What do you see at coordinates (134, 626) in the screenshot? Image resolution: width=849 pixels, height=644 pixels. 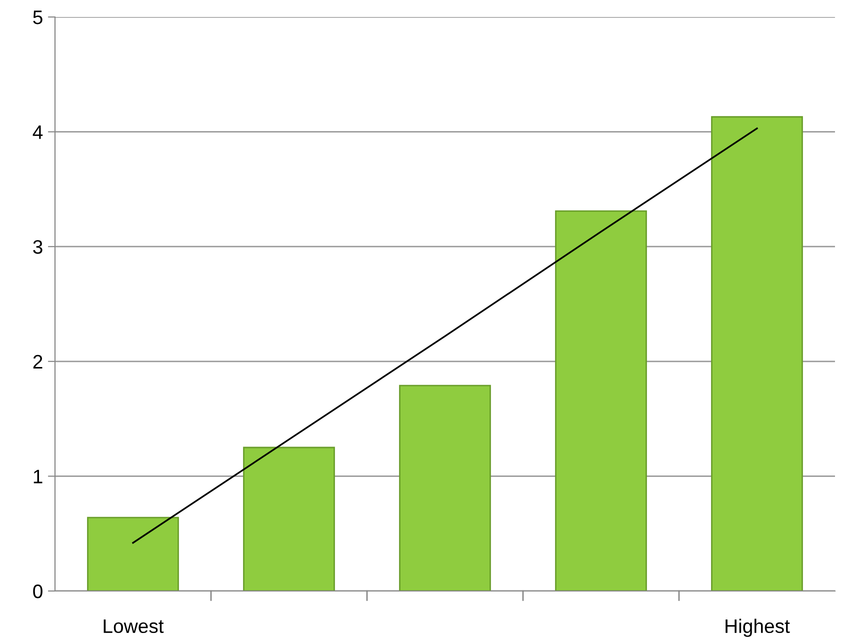 I see `x-tick-label: Lowest` at bounding box center [134, 626].